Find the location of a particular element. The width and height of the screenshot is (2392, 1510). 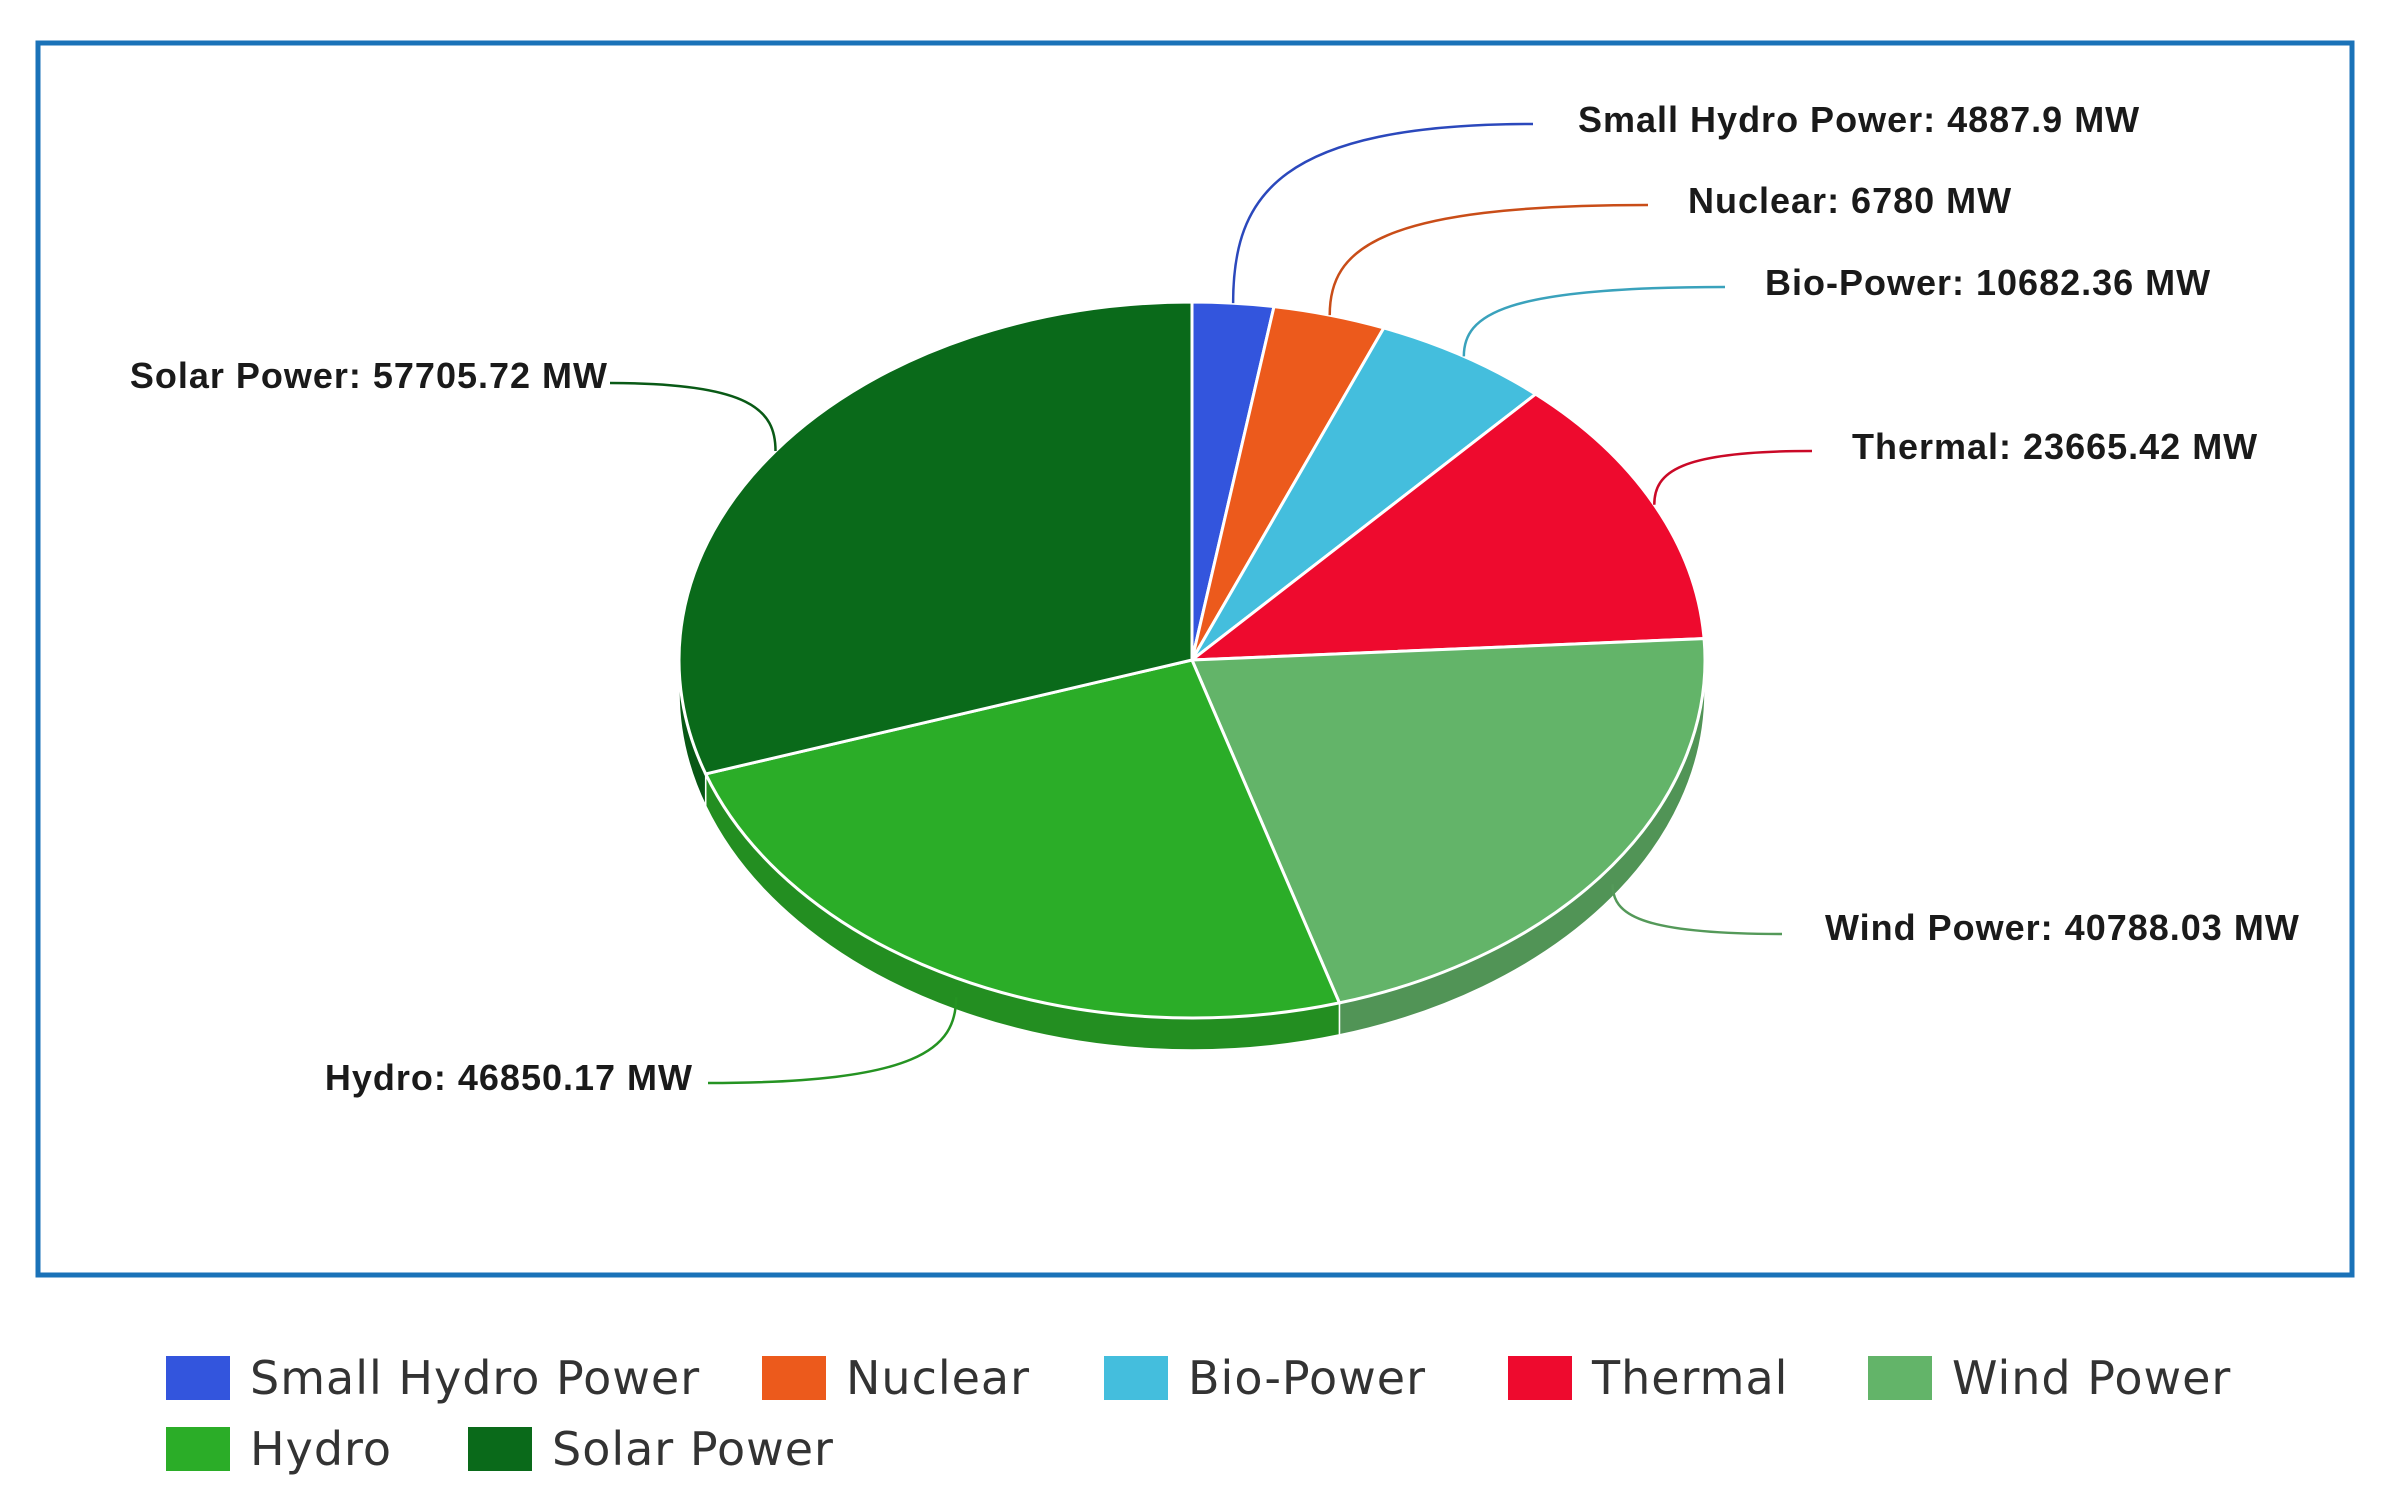

legend-item-bio-power: Bio-Power is located at coordinates (1265, 1378).